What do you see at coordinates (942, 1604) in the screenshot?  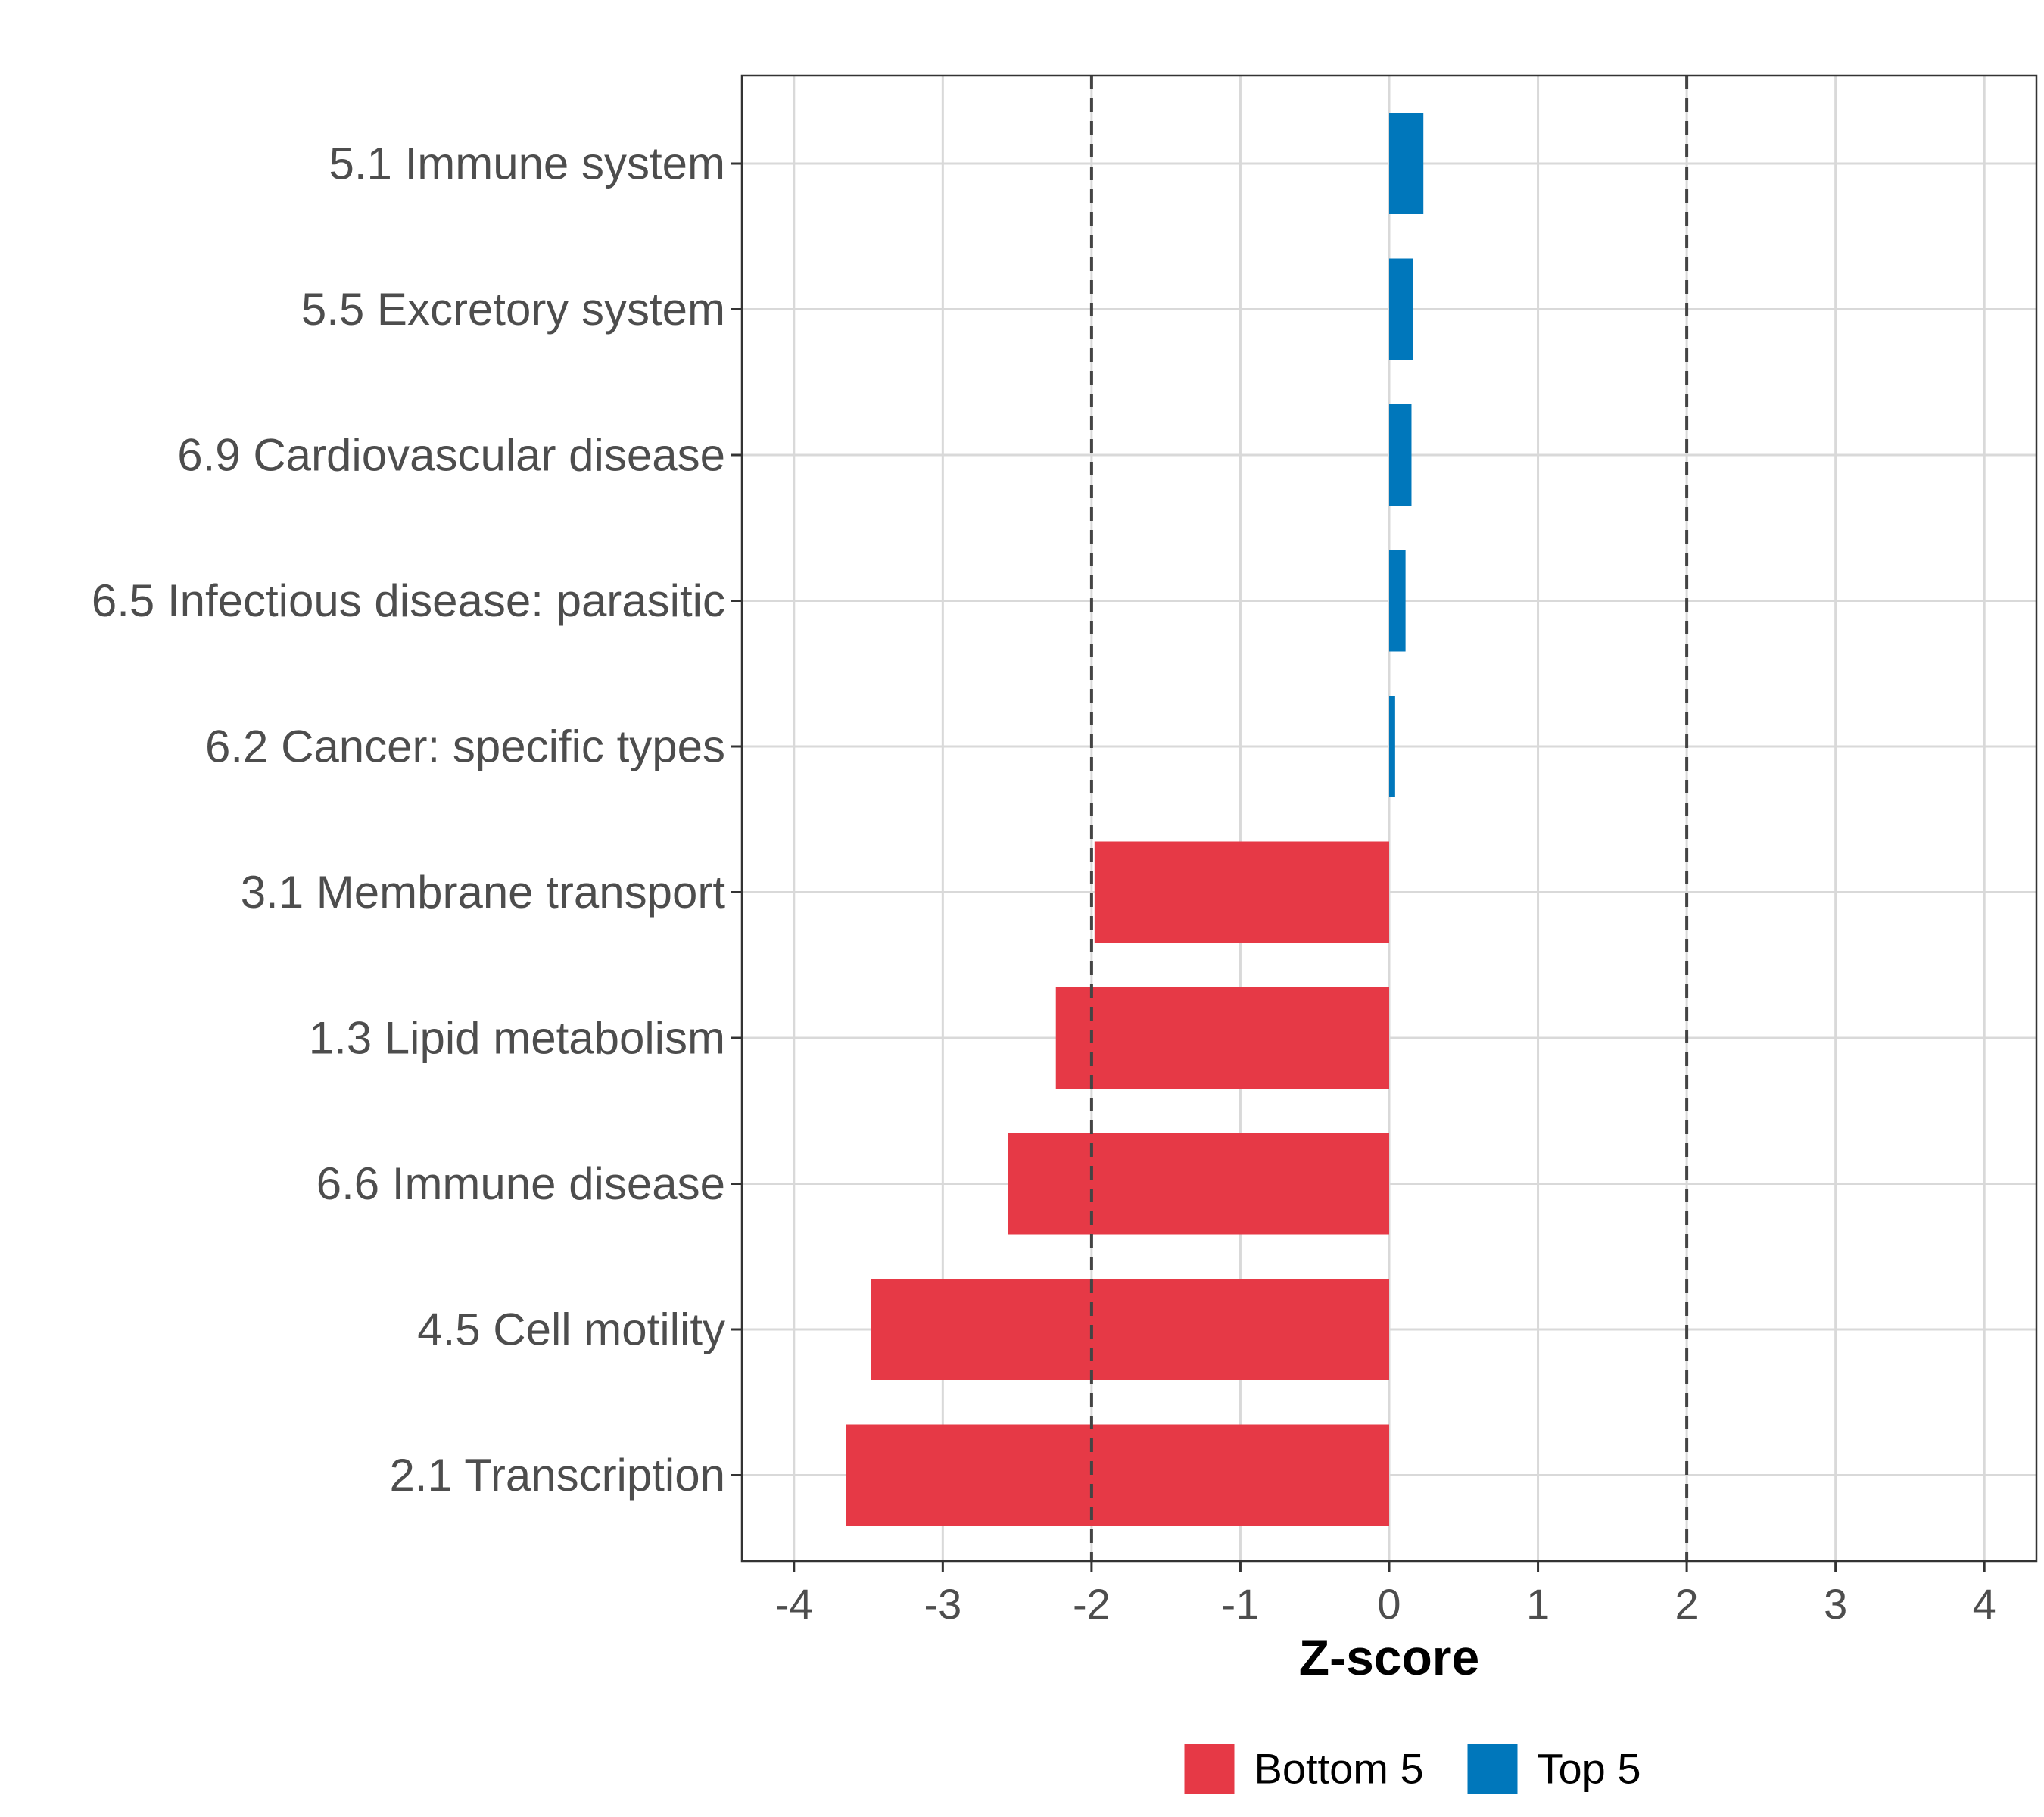 I see `x-tick-label: -3` at bounding box center [942, 1604].